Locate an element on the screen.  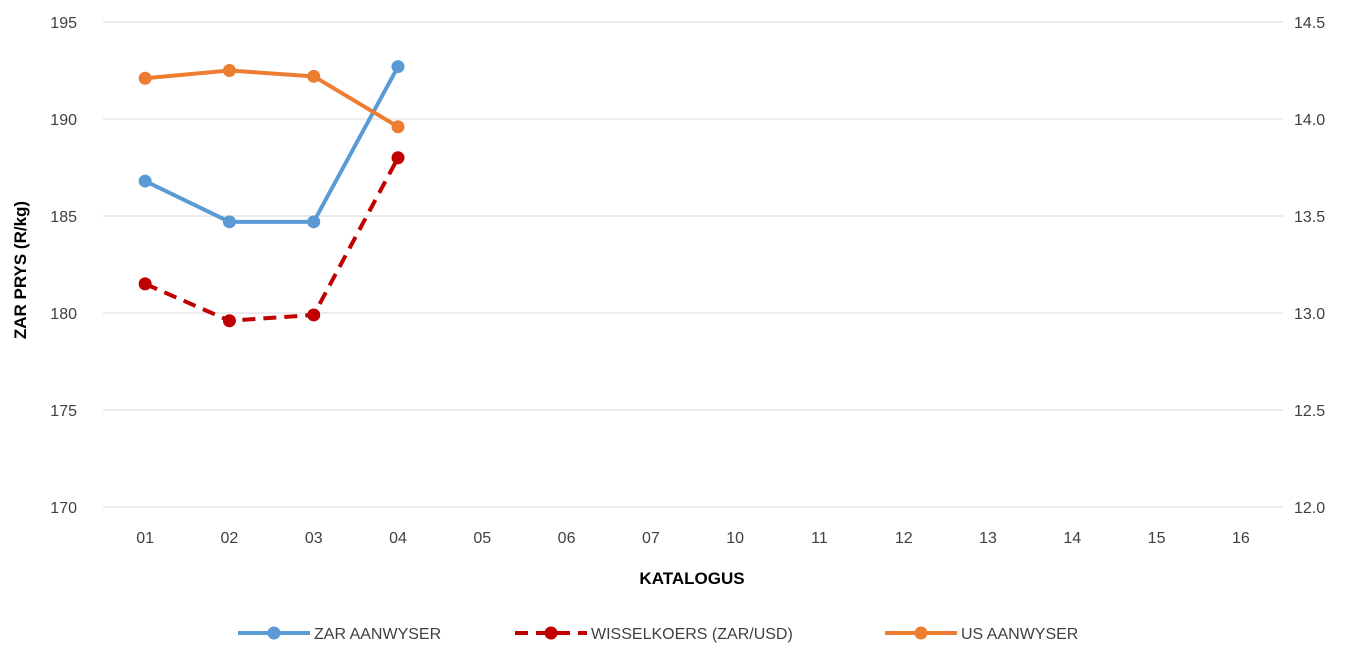
legend-label: WISSELKOERS (ZAR/USD) is located at coordinates (692, 634).